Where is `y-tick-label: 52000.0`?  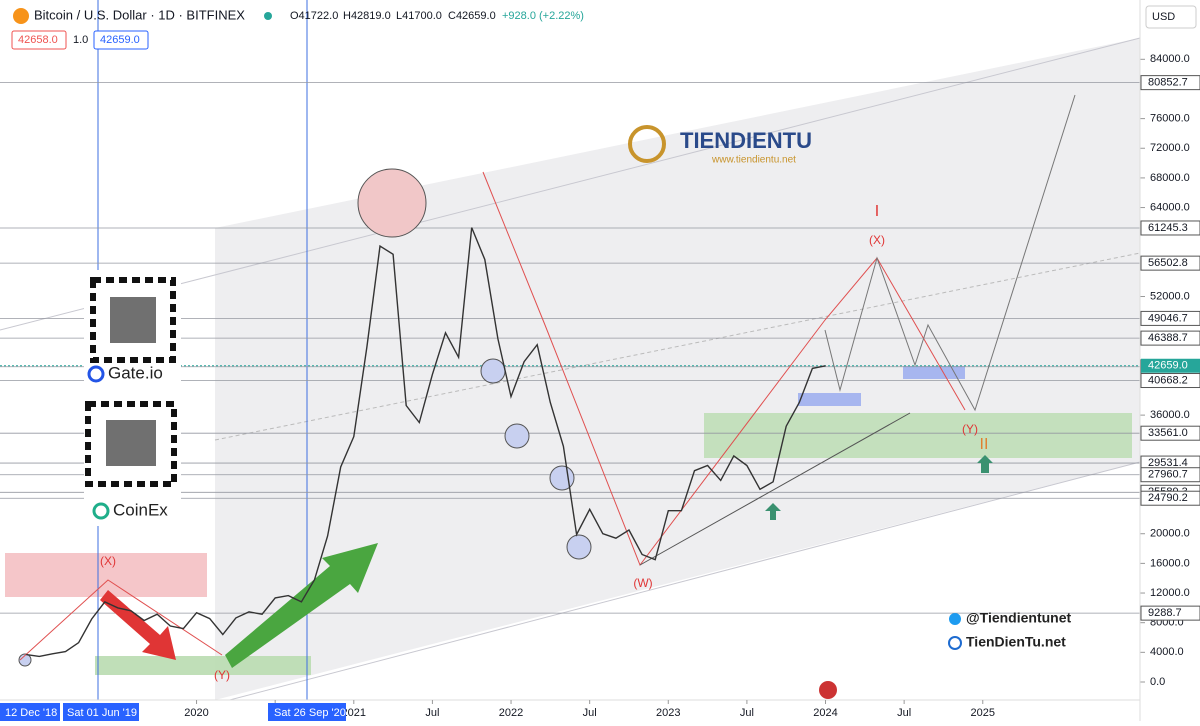 y-tick-label: 52000.0 is located at coordinates (1170, 296).